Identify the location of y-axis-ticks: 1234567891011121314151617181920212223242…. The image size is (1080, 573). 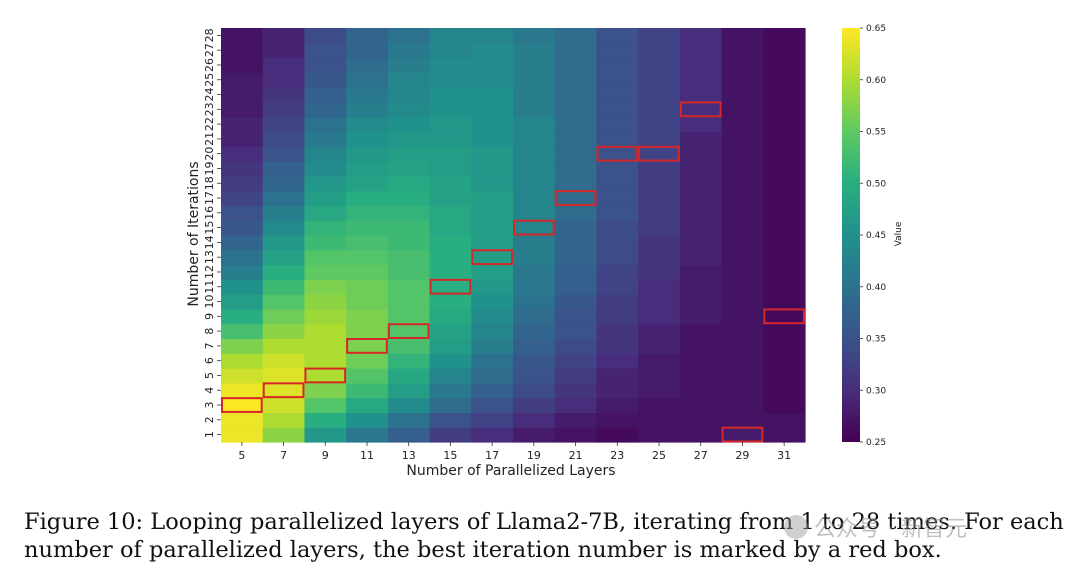
(212, 233).